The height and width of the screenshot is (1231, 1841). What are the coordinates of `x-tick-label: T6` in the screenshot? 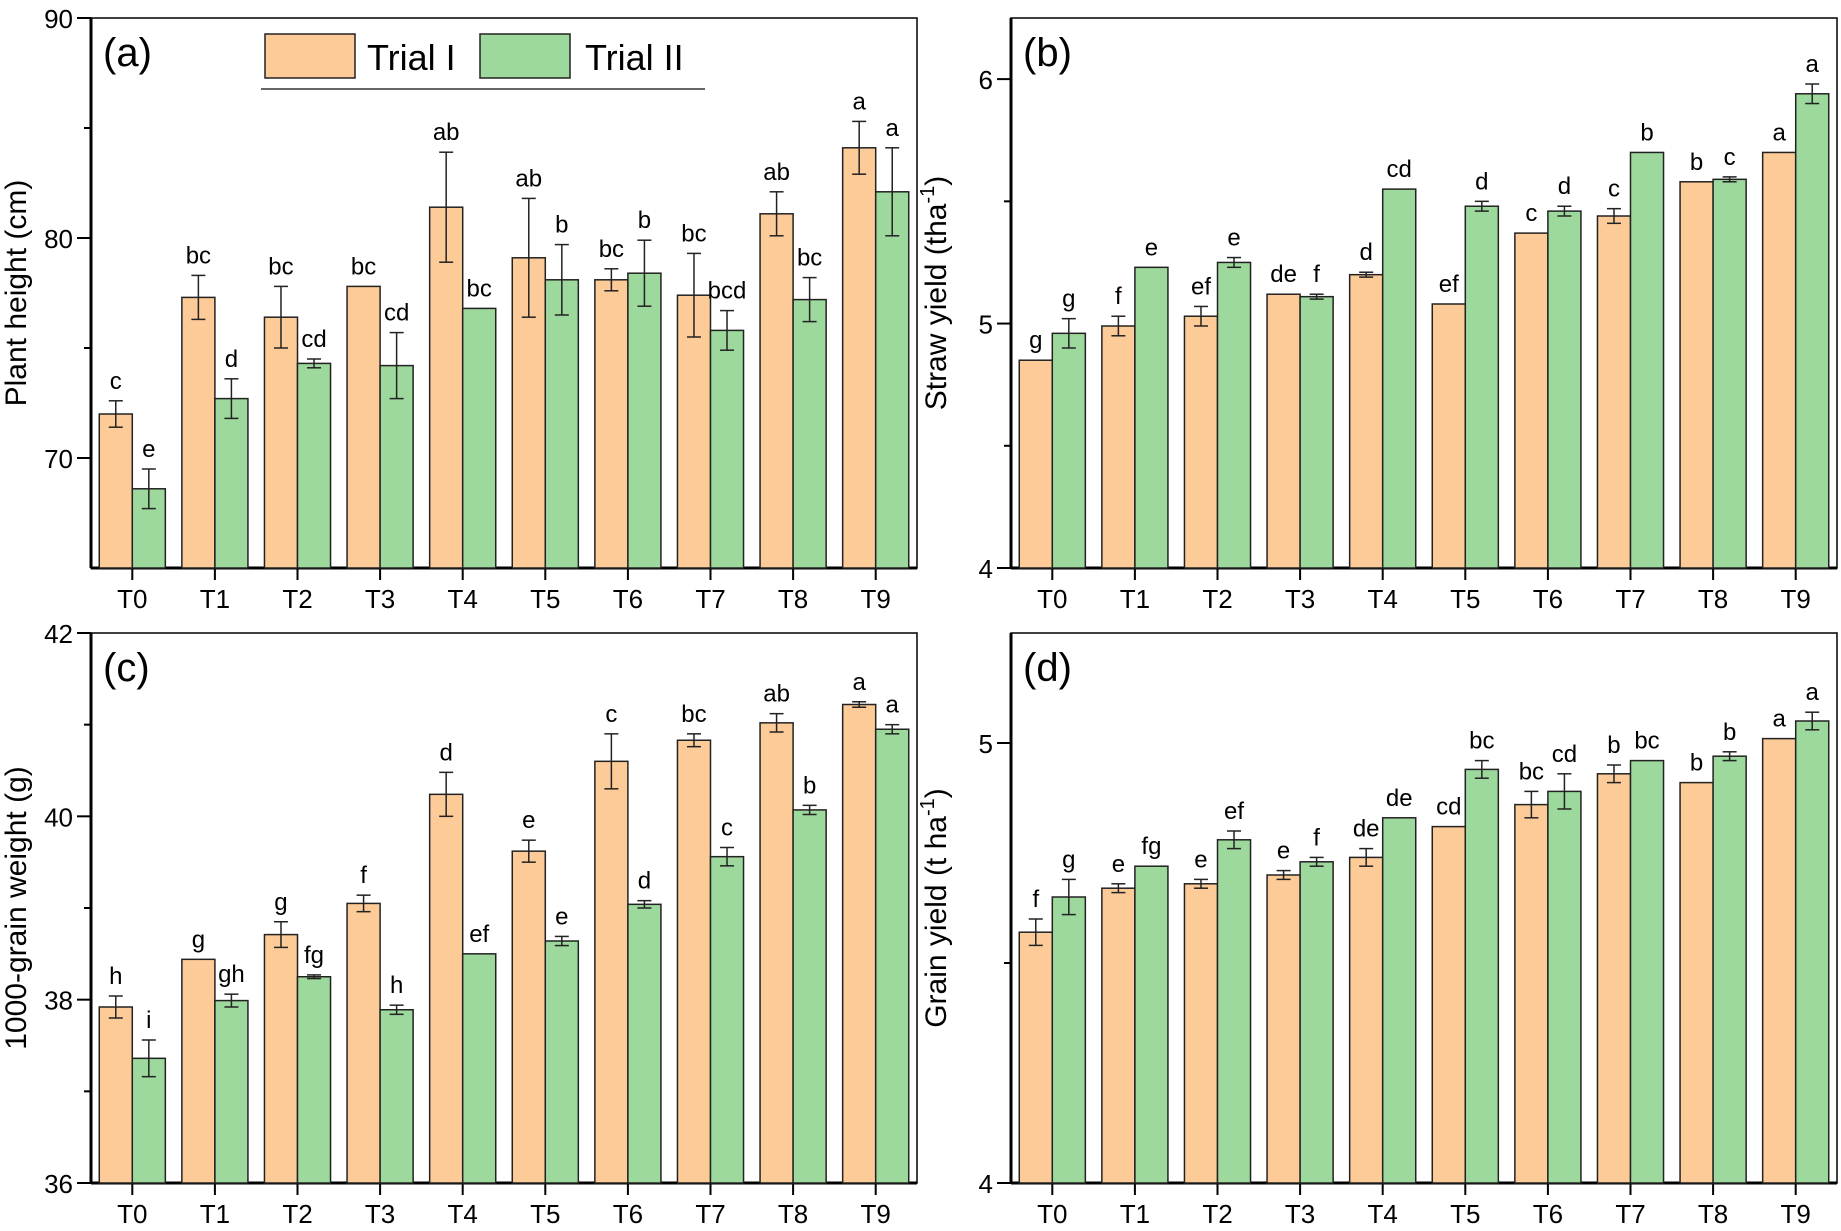 It's located at (628, 1214).